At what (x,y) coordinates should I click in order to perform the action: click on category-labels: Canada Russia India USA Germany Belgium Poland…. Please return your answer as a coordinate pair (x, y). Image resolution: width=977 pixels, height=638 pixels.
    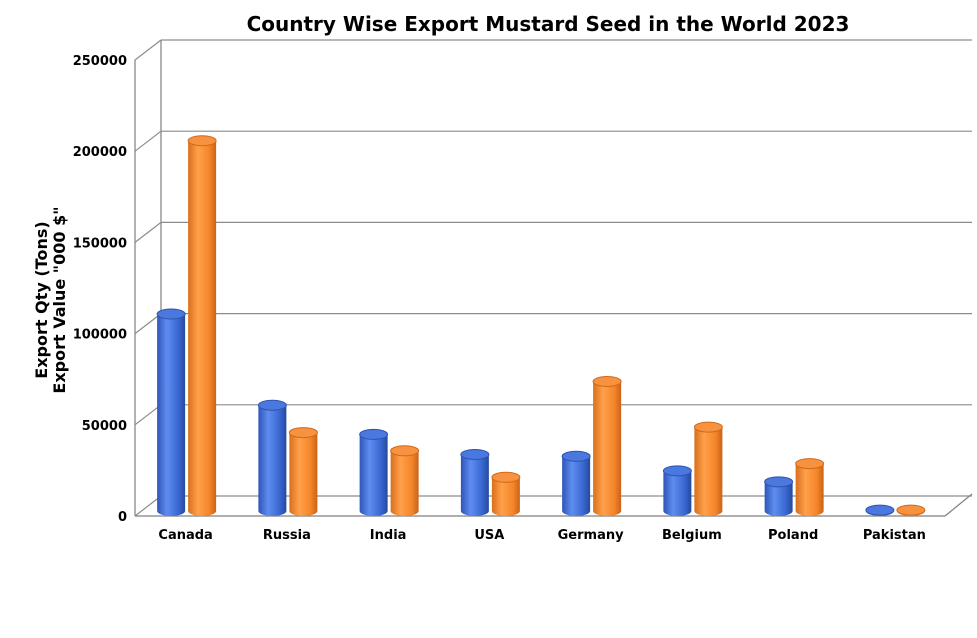
    Looking at the image, I should click on (541, 535).